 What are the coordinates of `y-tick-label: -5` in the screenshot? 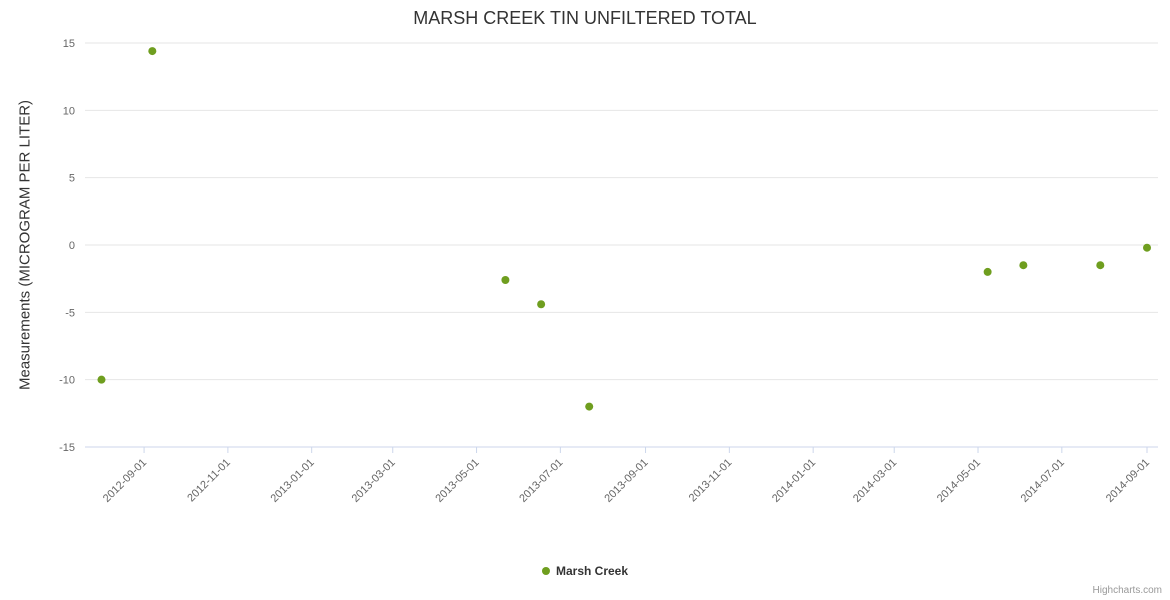 It's located at (70, 313).